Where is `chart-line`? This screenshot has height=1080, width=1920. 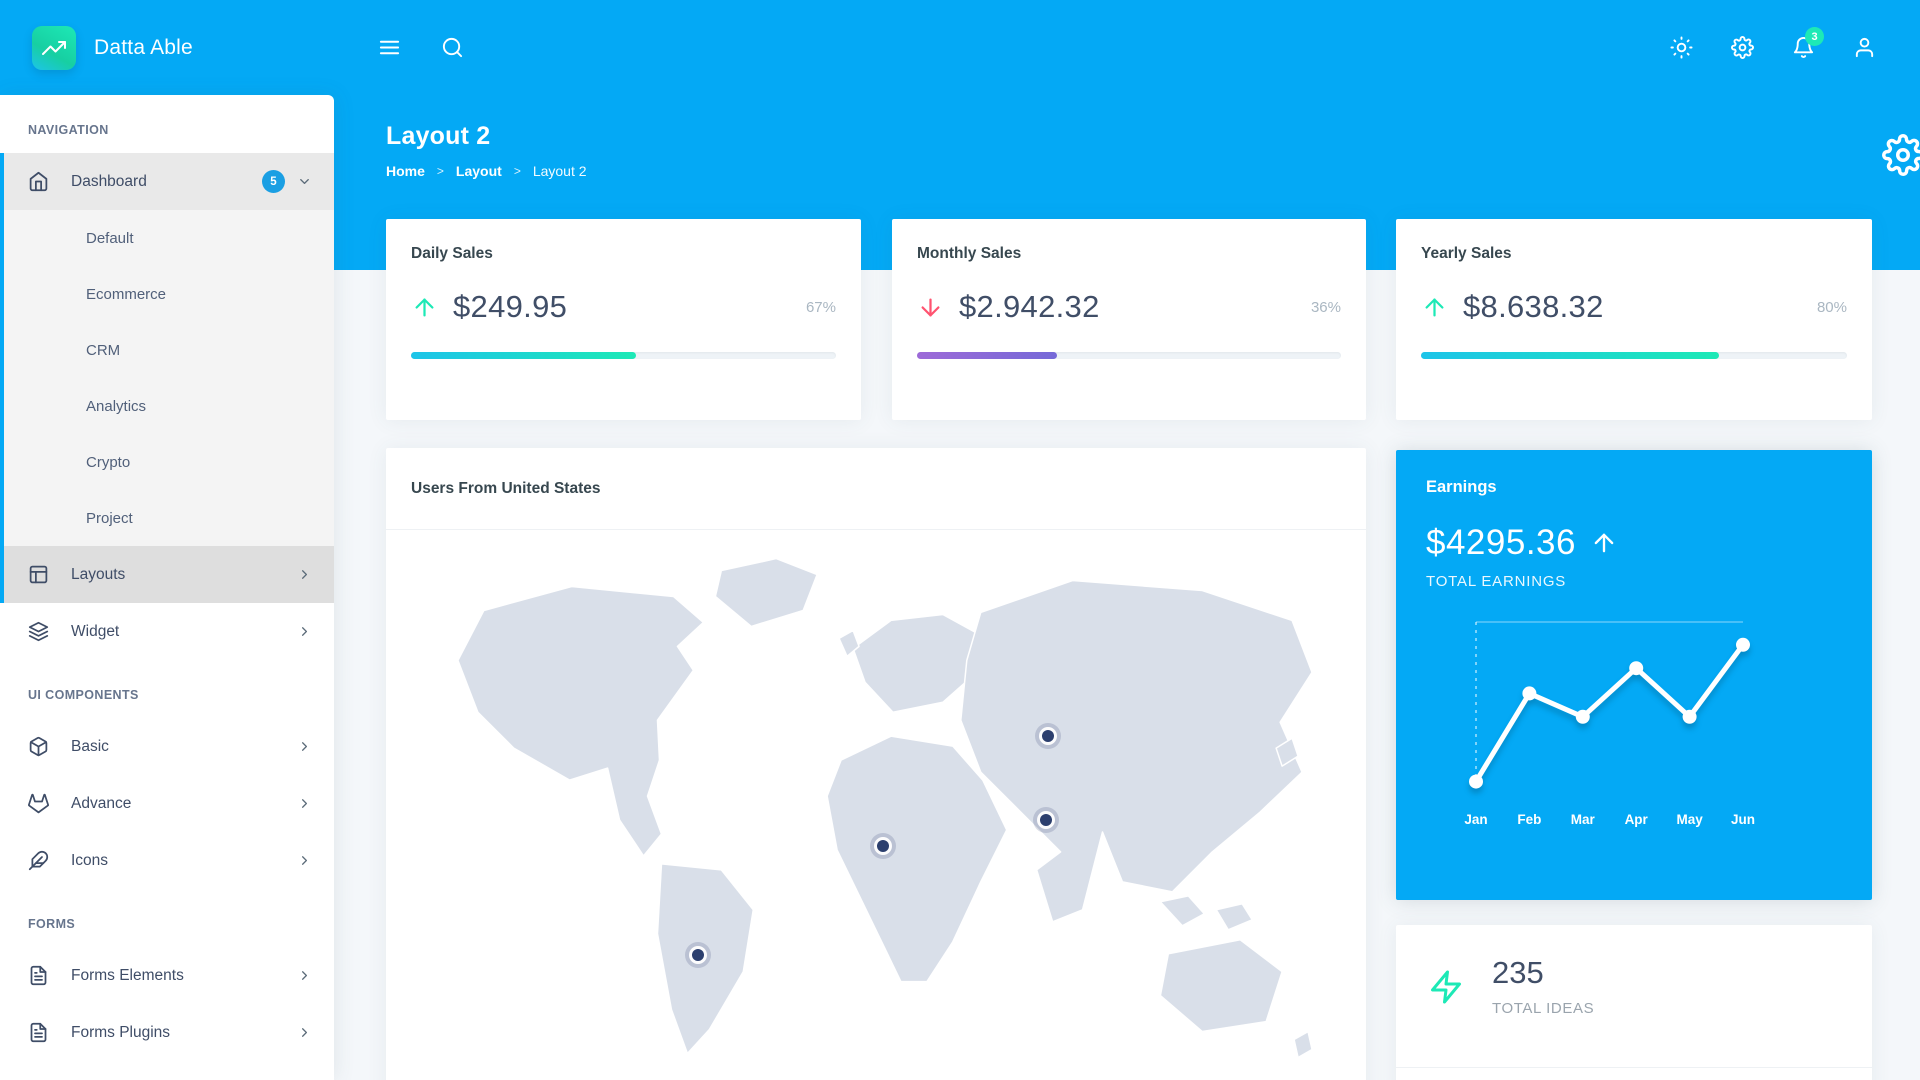 chart-line is located at coordinates (1609, 713).